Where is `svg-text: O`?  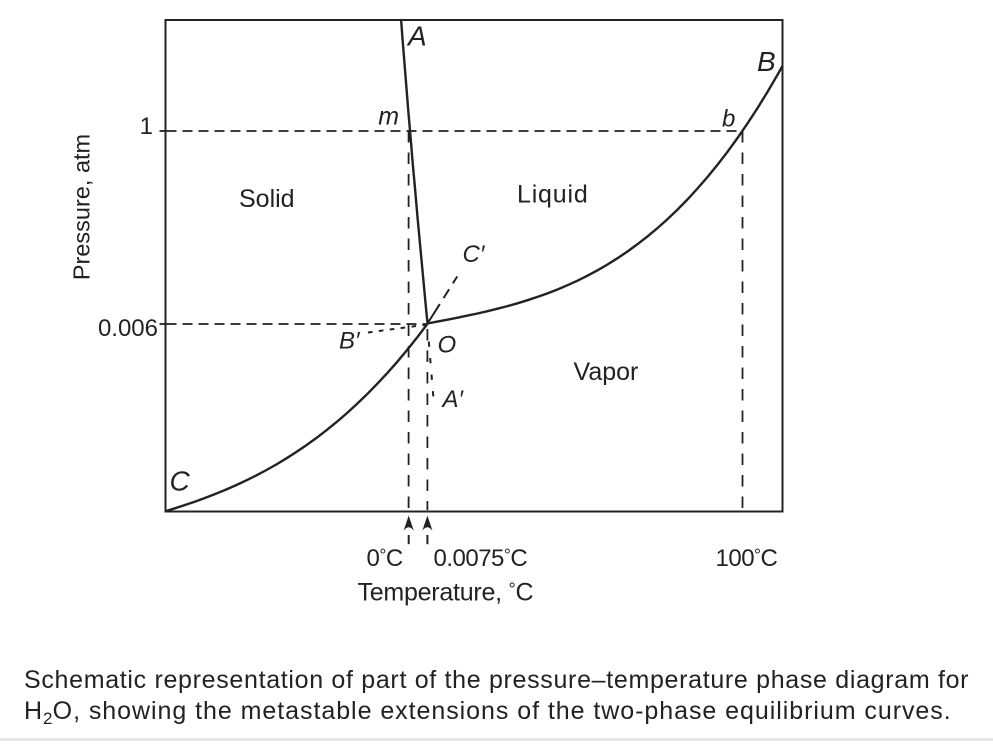 svg-text: O is located at coordinates (447, 345).